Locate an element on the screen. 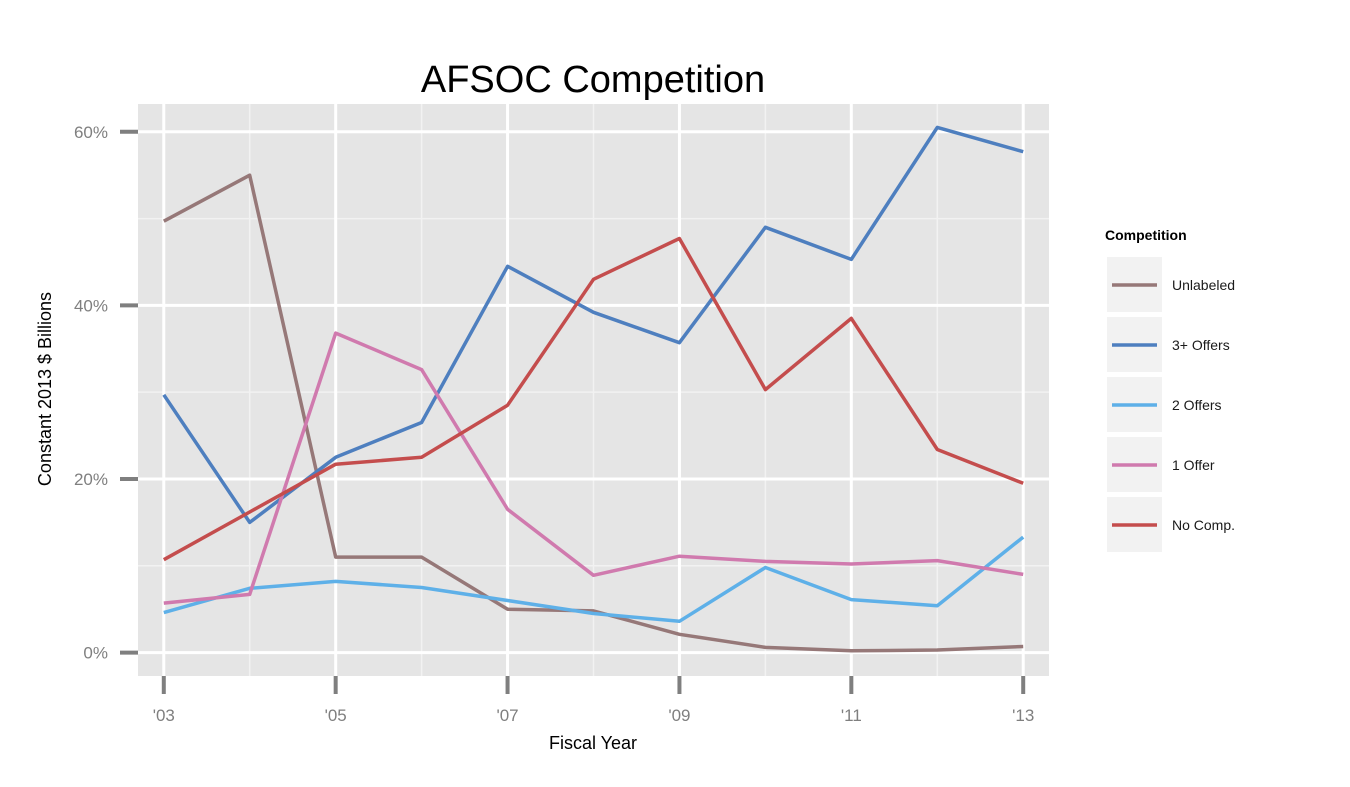 The width and height of the screenshot is (1350, 787). legend-label-no-comp: No Comp. is located at coordinates (1203, 525).